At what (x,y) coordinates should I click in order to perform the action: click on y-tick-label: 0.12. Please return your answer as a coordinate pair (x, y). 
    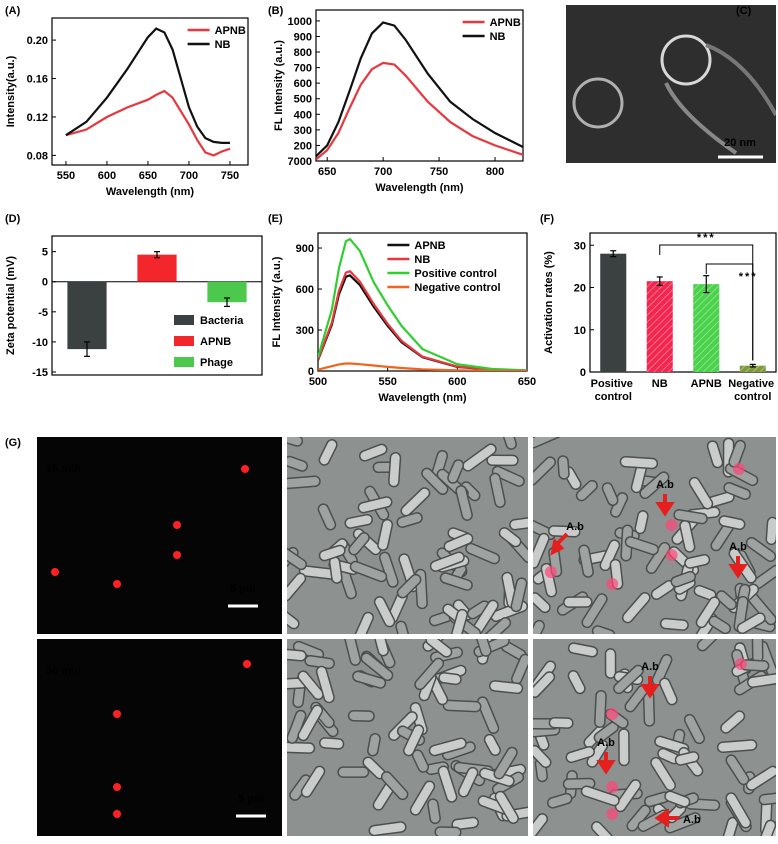
    Looking at the image, I should click on (37, 118).